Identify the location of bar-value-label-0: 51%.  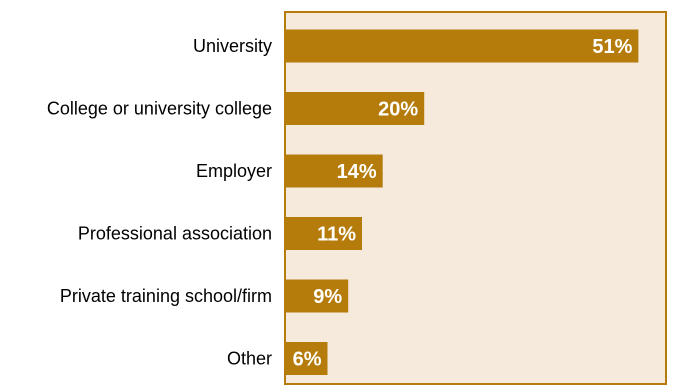
(612, 47).